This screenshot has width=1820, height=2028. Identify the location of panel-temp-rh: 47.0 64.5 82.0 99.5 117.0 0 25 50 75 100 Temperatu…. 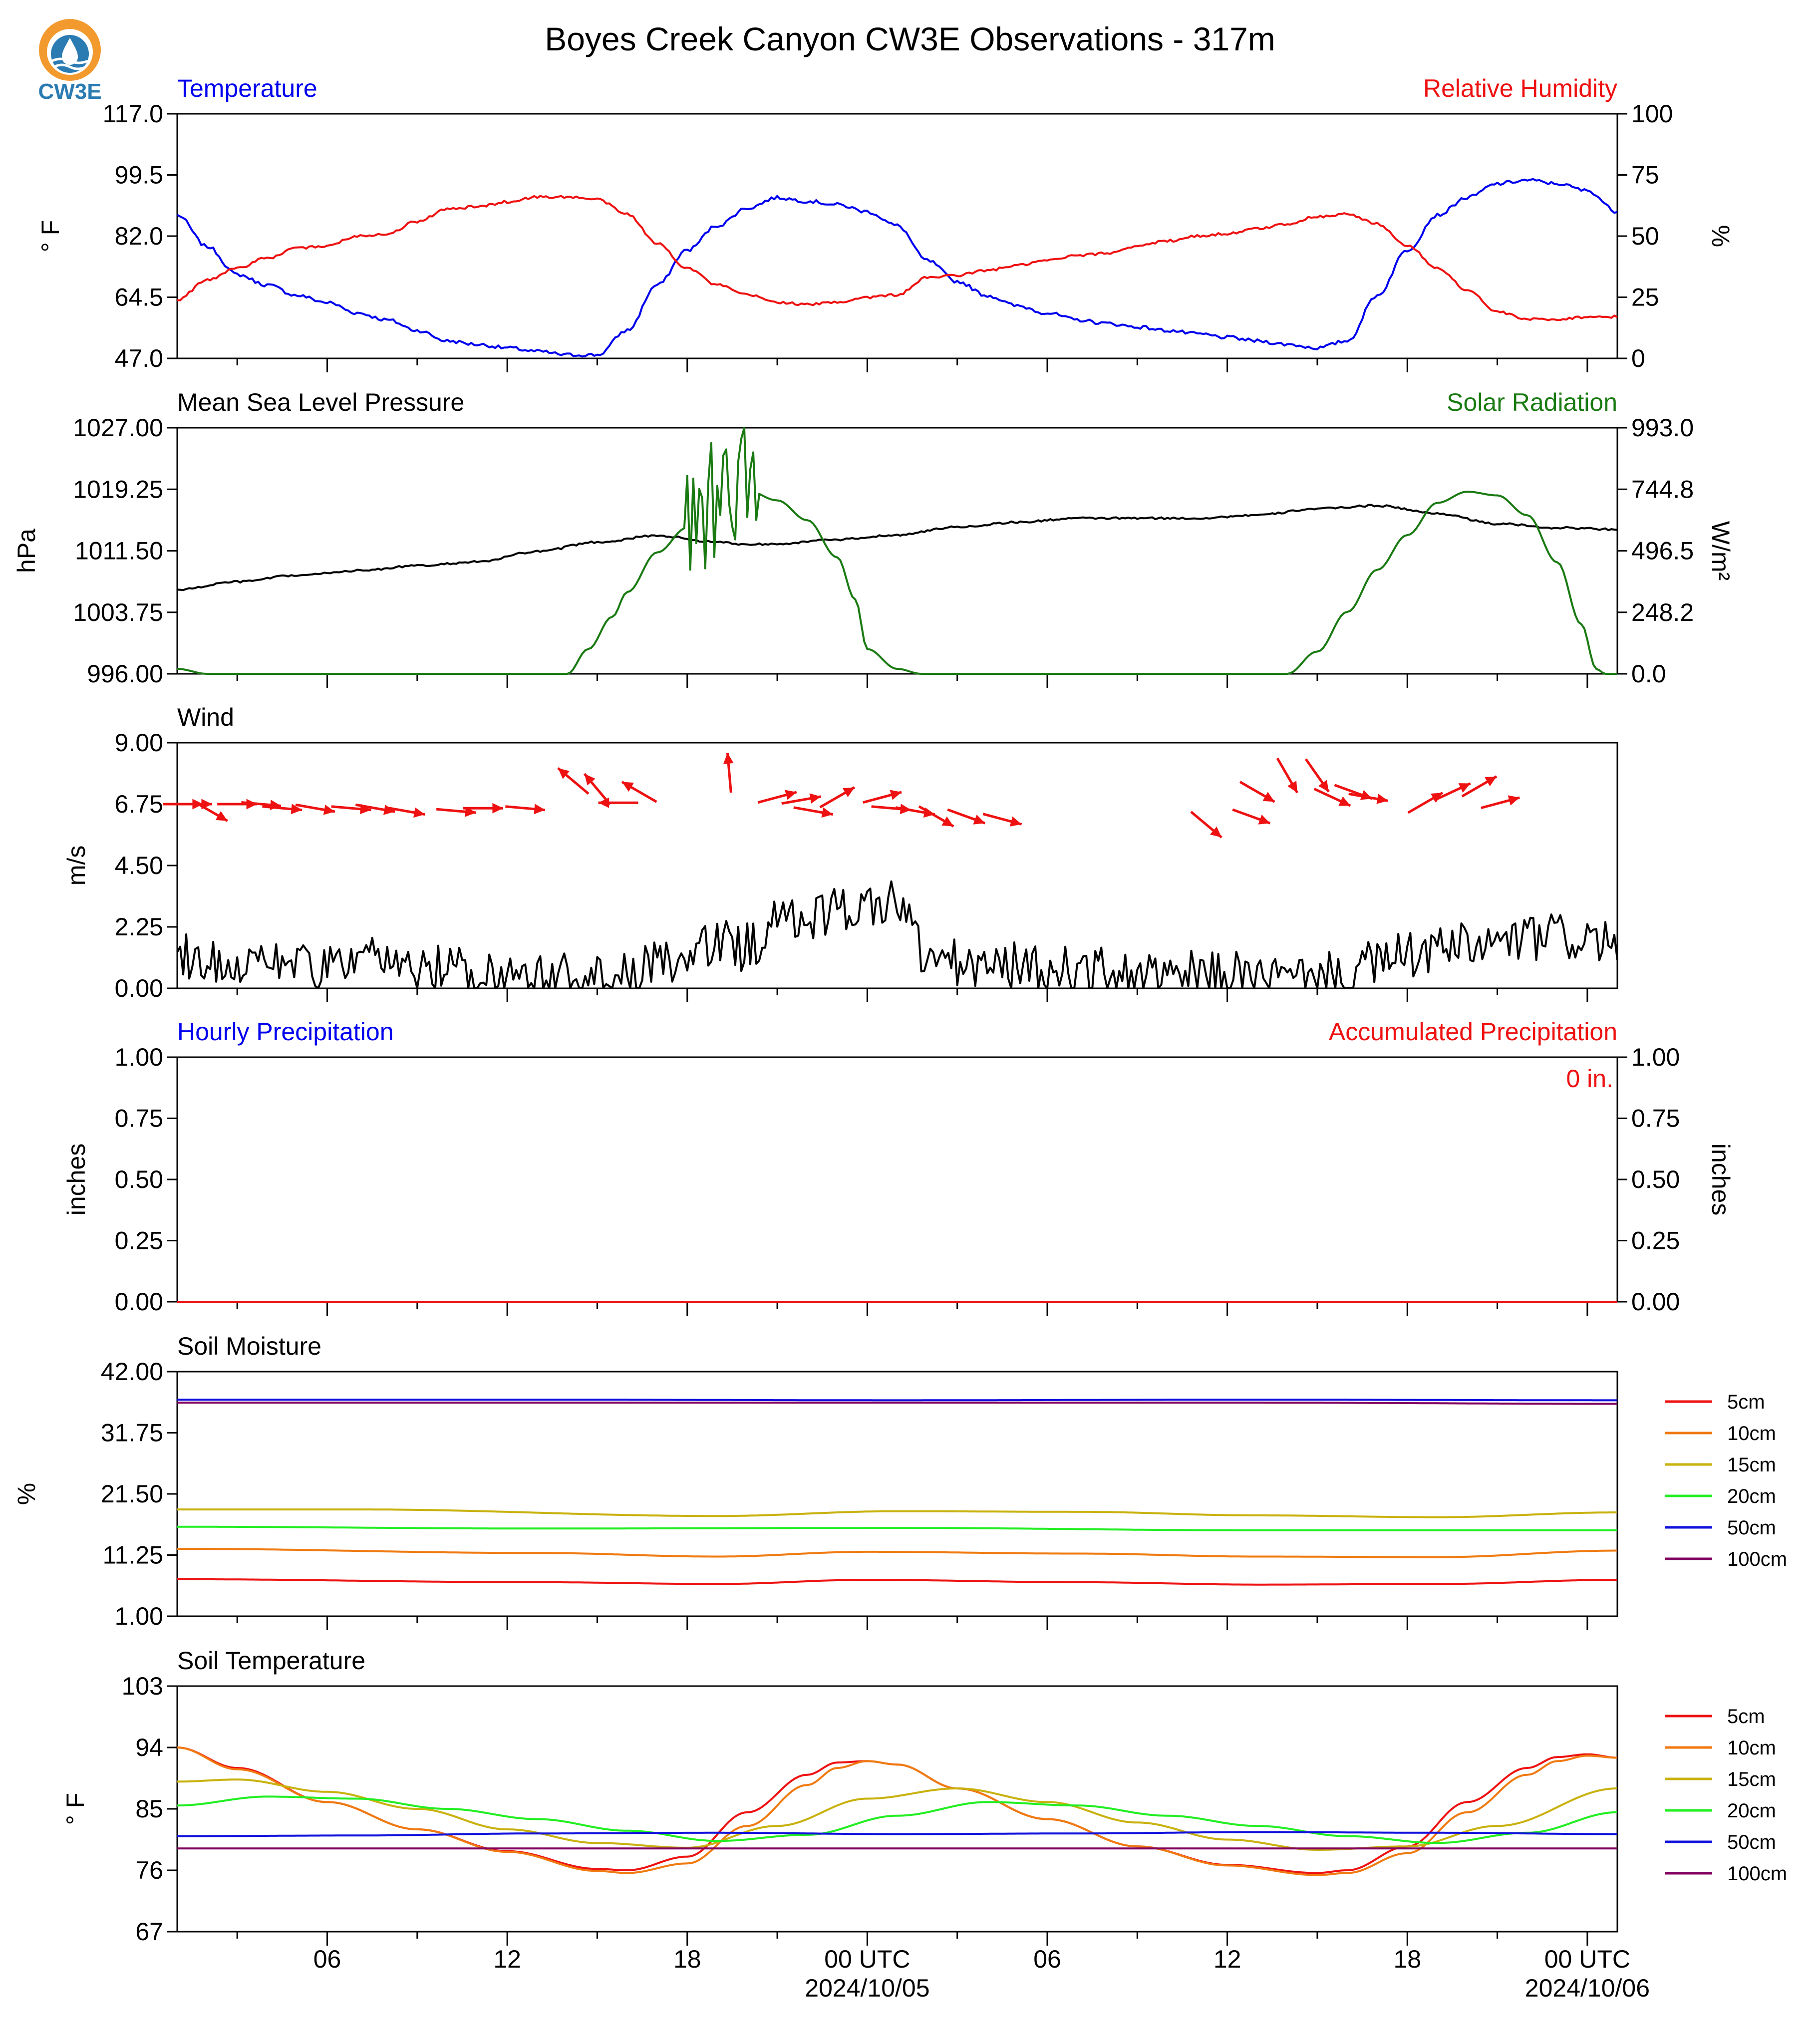
(885, 223).